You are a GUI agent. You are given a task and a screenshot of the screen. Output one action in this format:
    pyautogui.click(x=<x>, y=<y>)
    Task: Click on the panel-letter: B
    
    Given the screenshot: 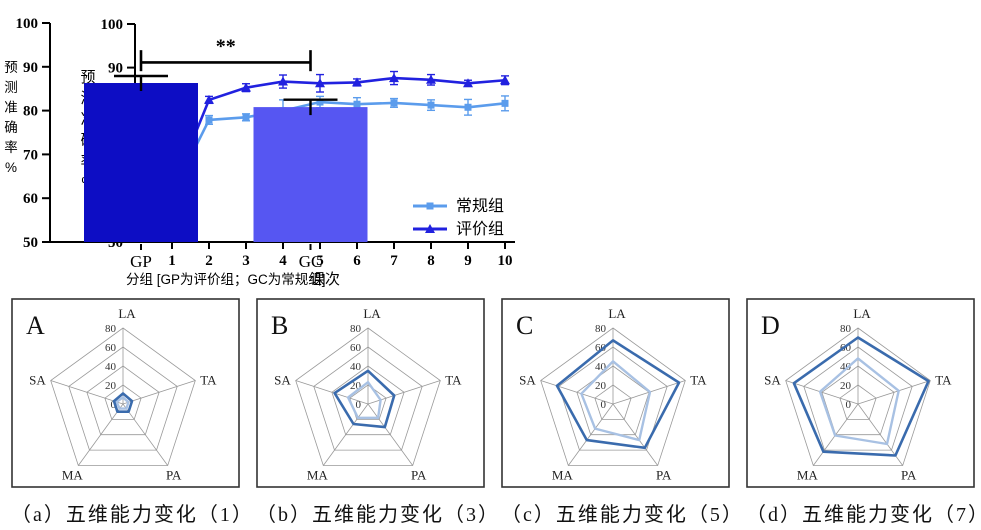 What is the action you would take?
    pyautogui.click(x=279, y=325)
    